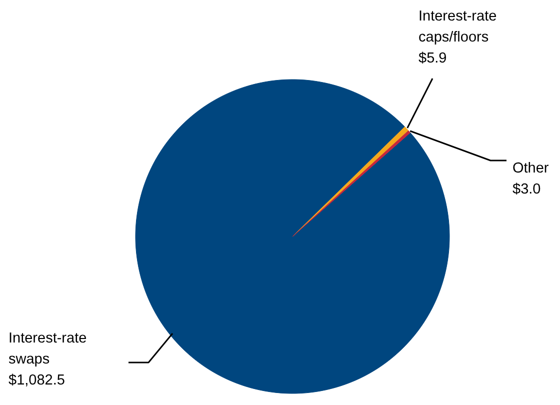 This screenshot has height=405, width=560. What do you see at coordinates (47, 349) in the screenshot?
I see `slice-label: Interest-rate swaps` at bounding box center [47, 349].